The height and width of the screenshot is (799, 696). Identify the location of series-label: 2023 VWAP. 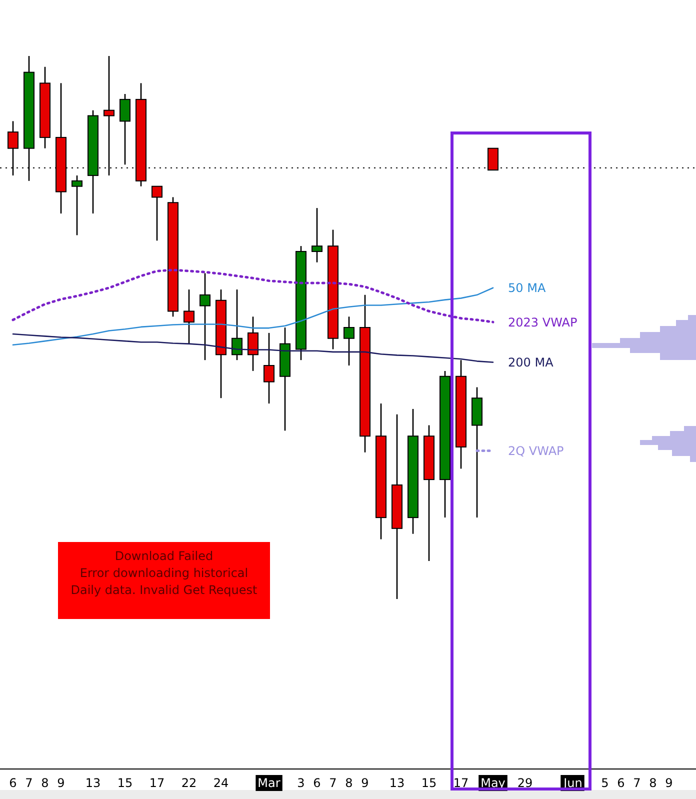
(543, 322).